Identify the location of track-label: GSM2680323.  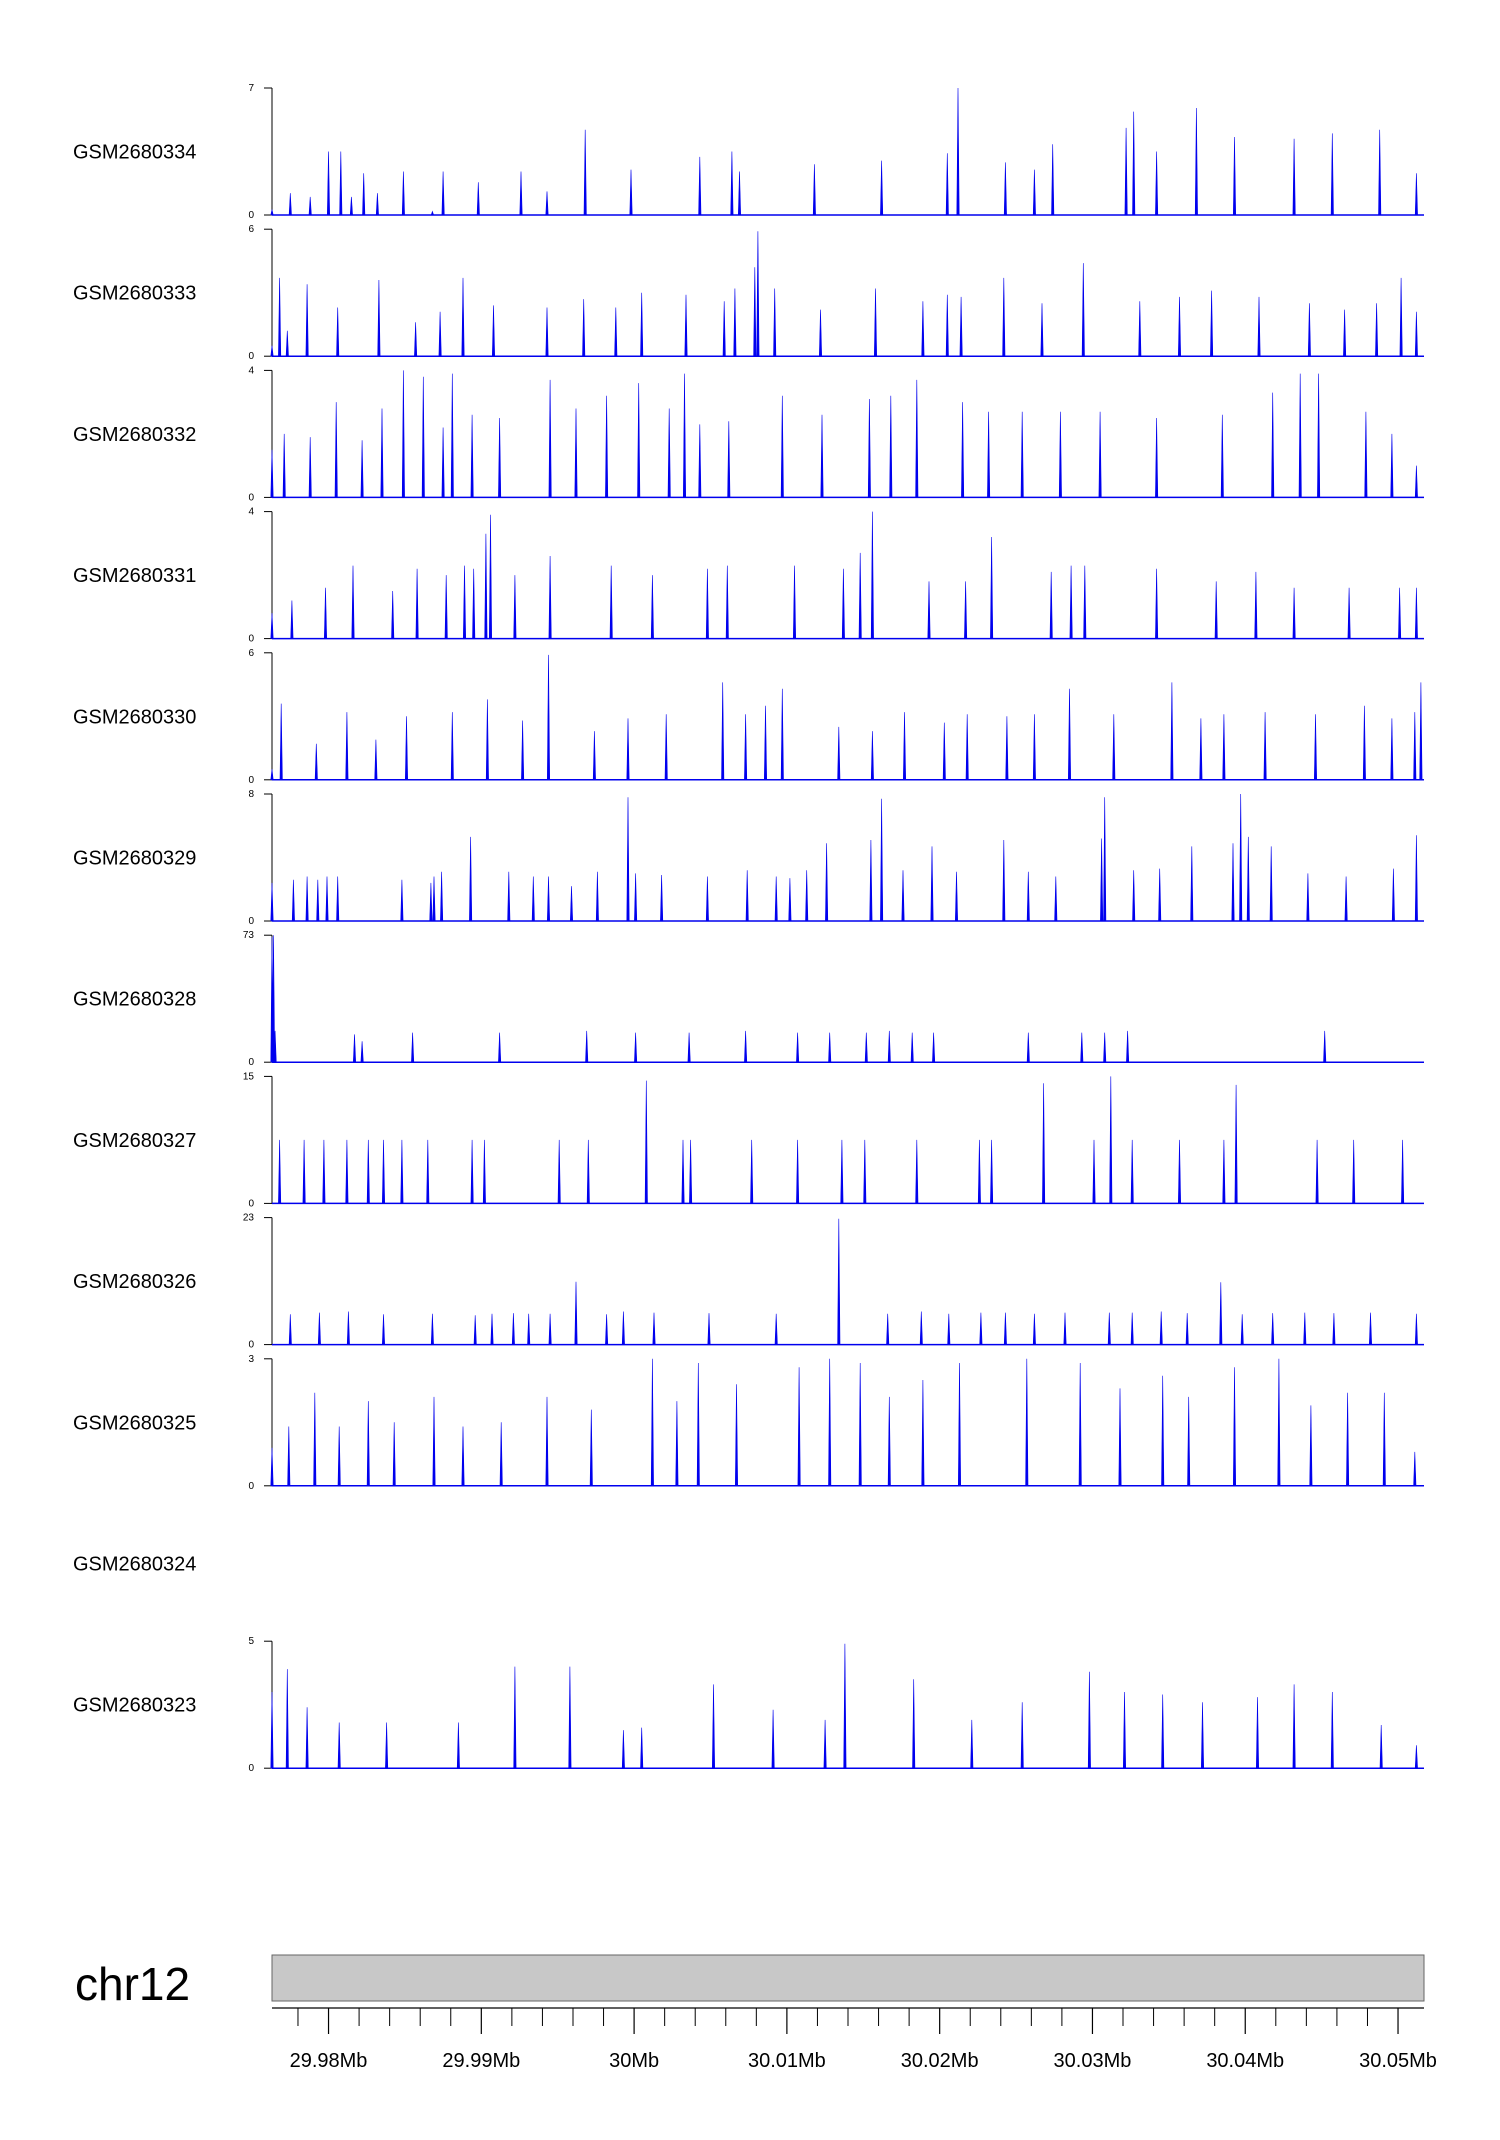
(134, 1706).